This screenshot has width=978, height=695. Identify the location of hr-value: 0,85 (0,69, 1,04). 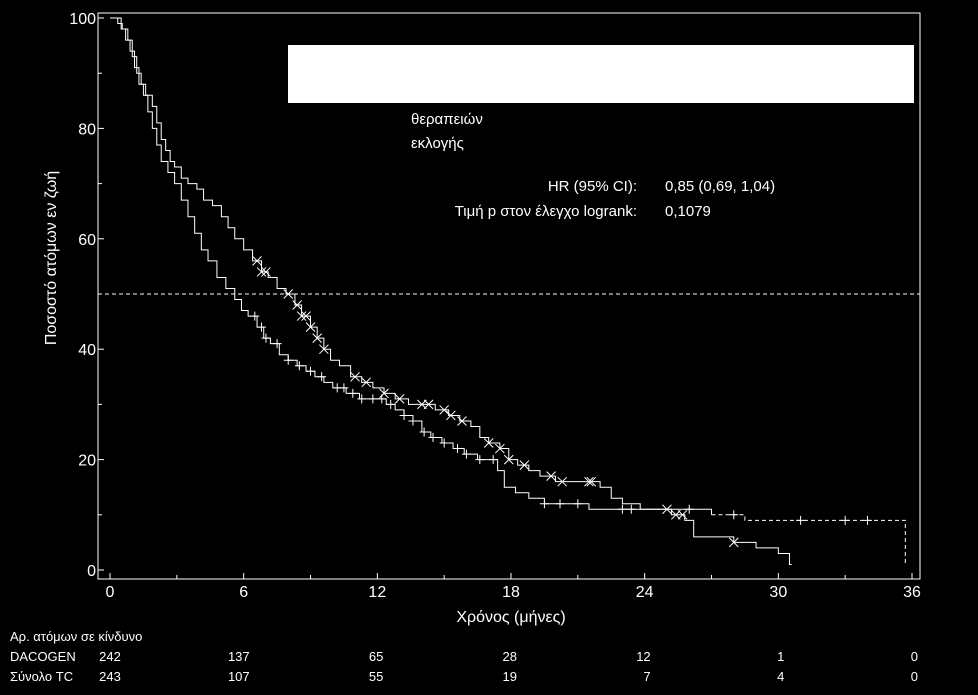
(720, 186).